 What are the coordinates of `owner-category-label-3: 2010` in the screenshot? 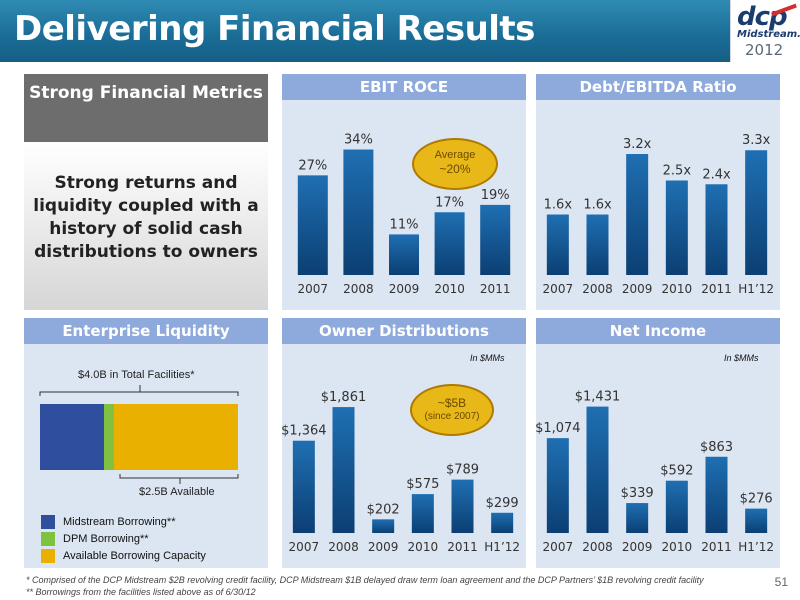 It's located at (423, 547).